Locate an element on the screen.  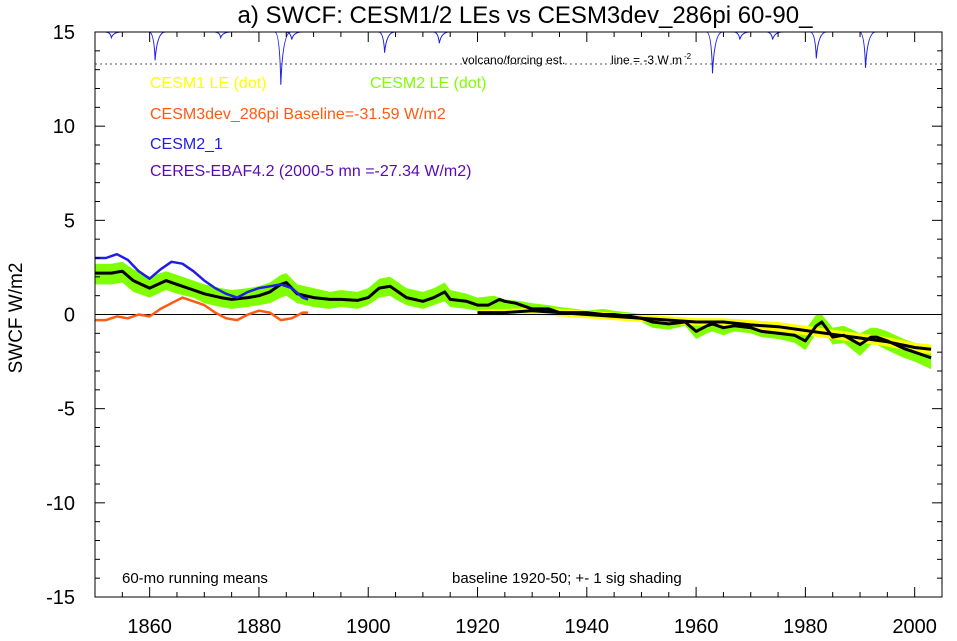
y-tick-label: -15 is located at coordinates (60, 598).